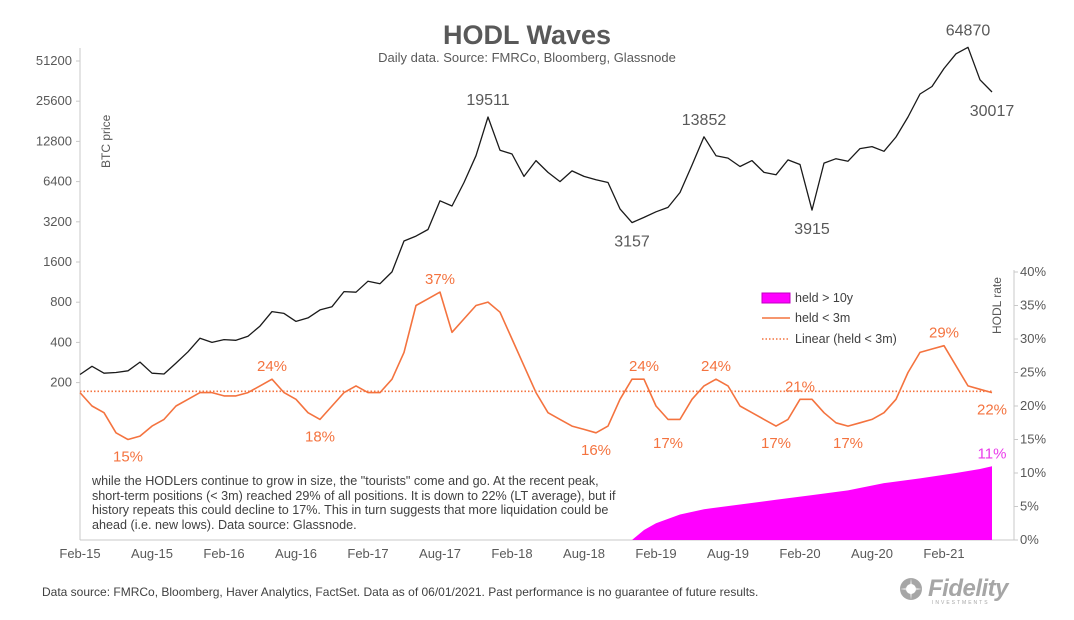 The height and width of the screenshot is (620, 1074). Describe the element at coordinates (1033, 372) in the screenshot. I see `right-tick-label: 25%` at that location.